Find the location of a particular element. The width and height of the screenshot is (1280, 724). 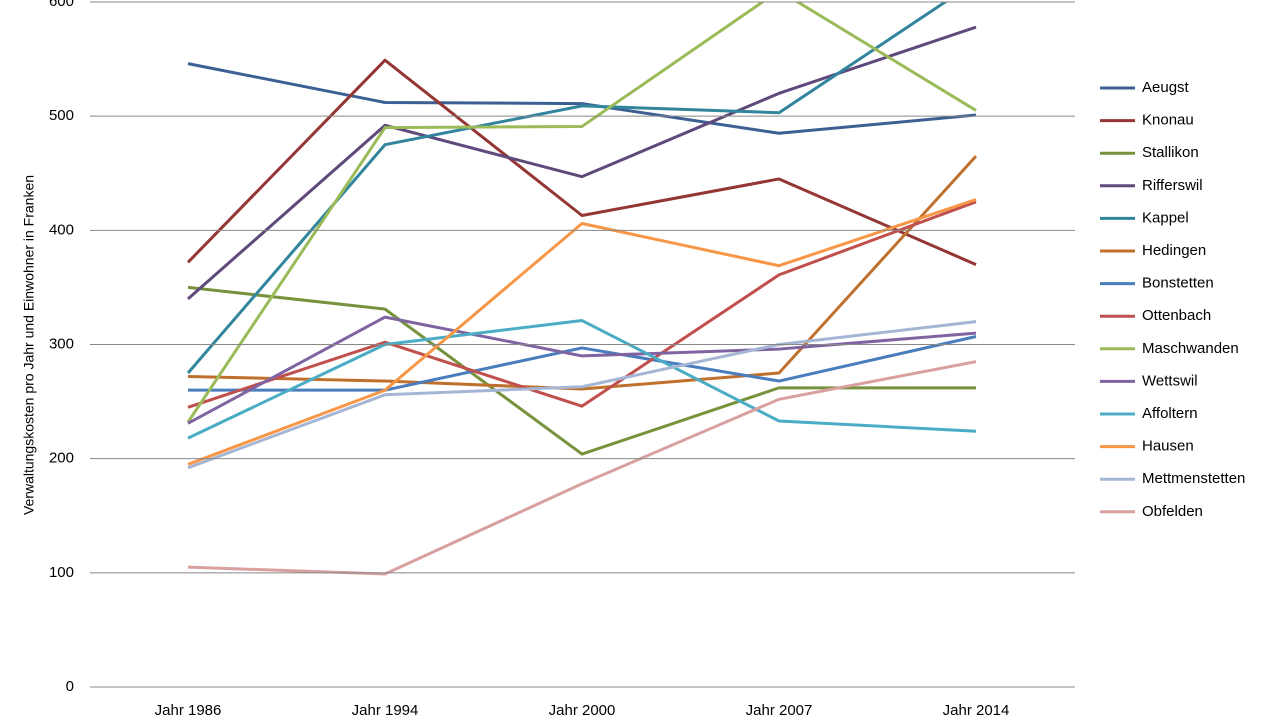

legend-label: Stallikon is located at coordinates (1170, 152).